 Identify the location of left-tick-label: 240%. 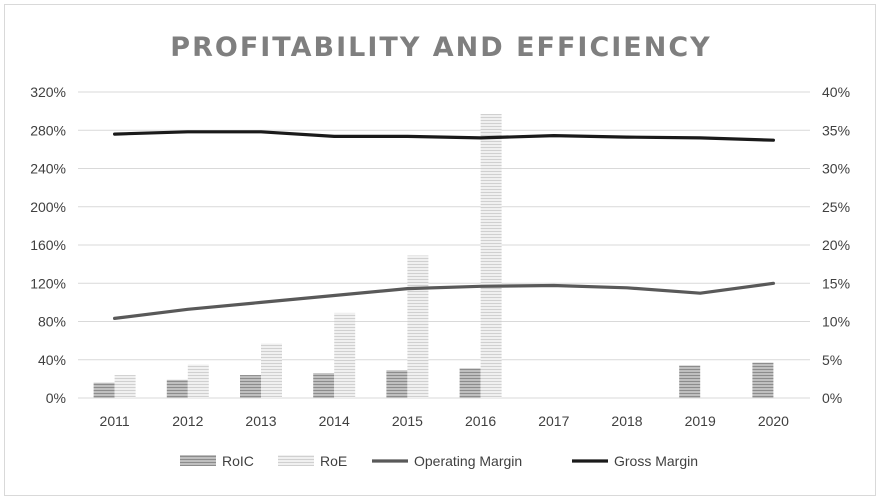
(48, 169).